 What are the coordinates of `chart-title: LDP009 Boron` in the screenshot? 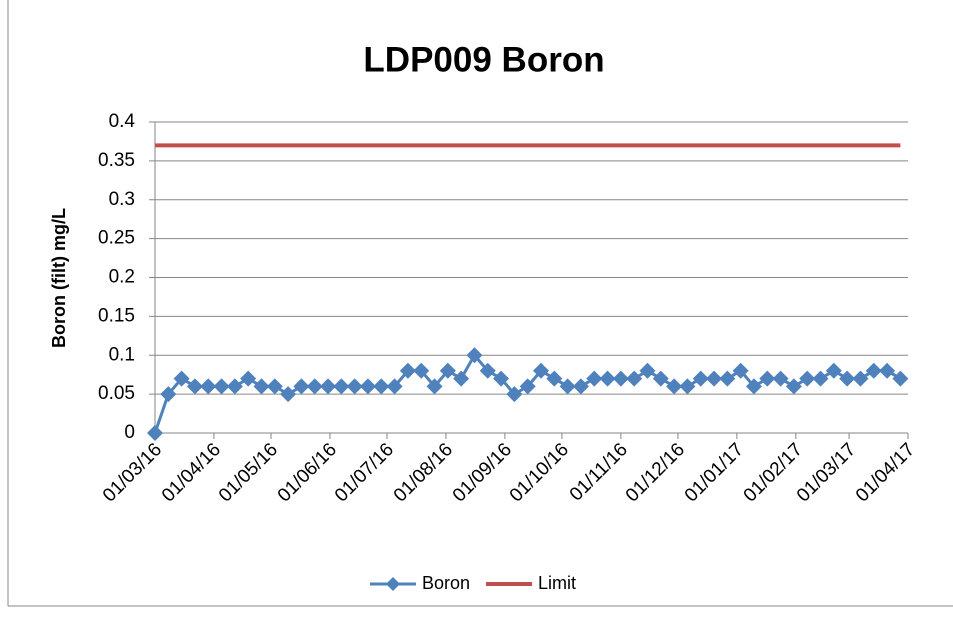 It's located at (483, 59).